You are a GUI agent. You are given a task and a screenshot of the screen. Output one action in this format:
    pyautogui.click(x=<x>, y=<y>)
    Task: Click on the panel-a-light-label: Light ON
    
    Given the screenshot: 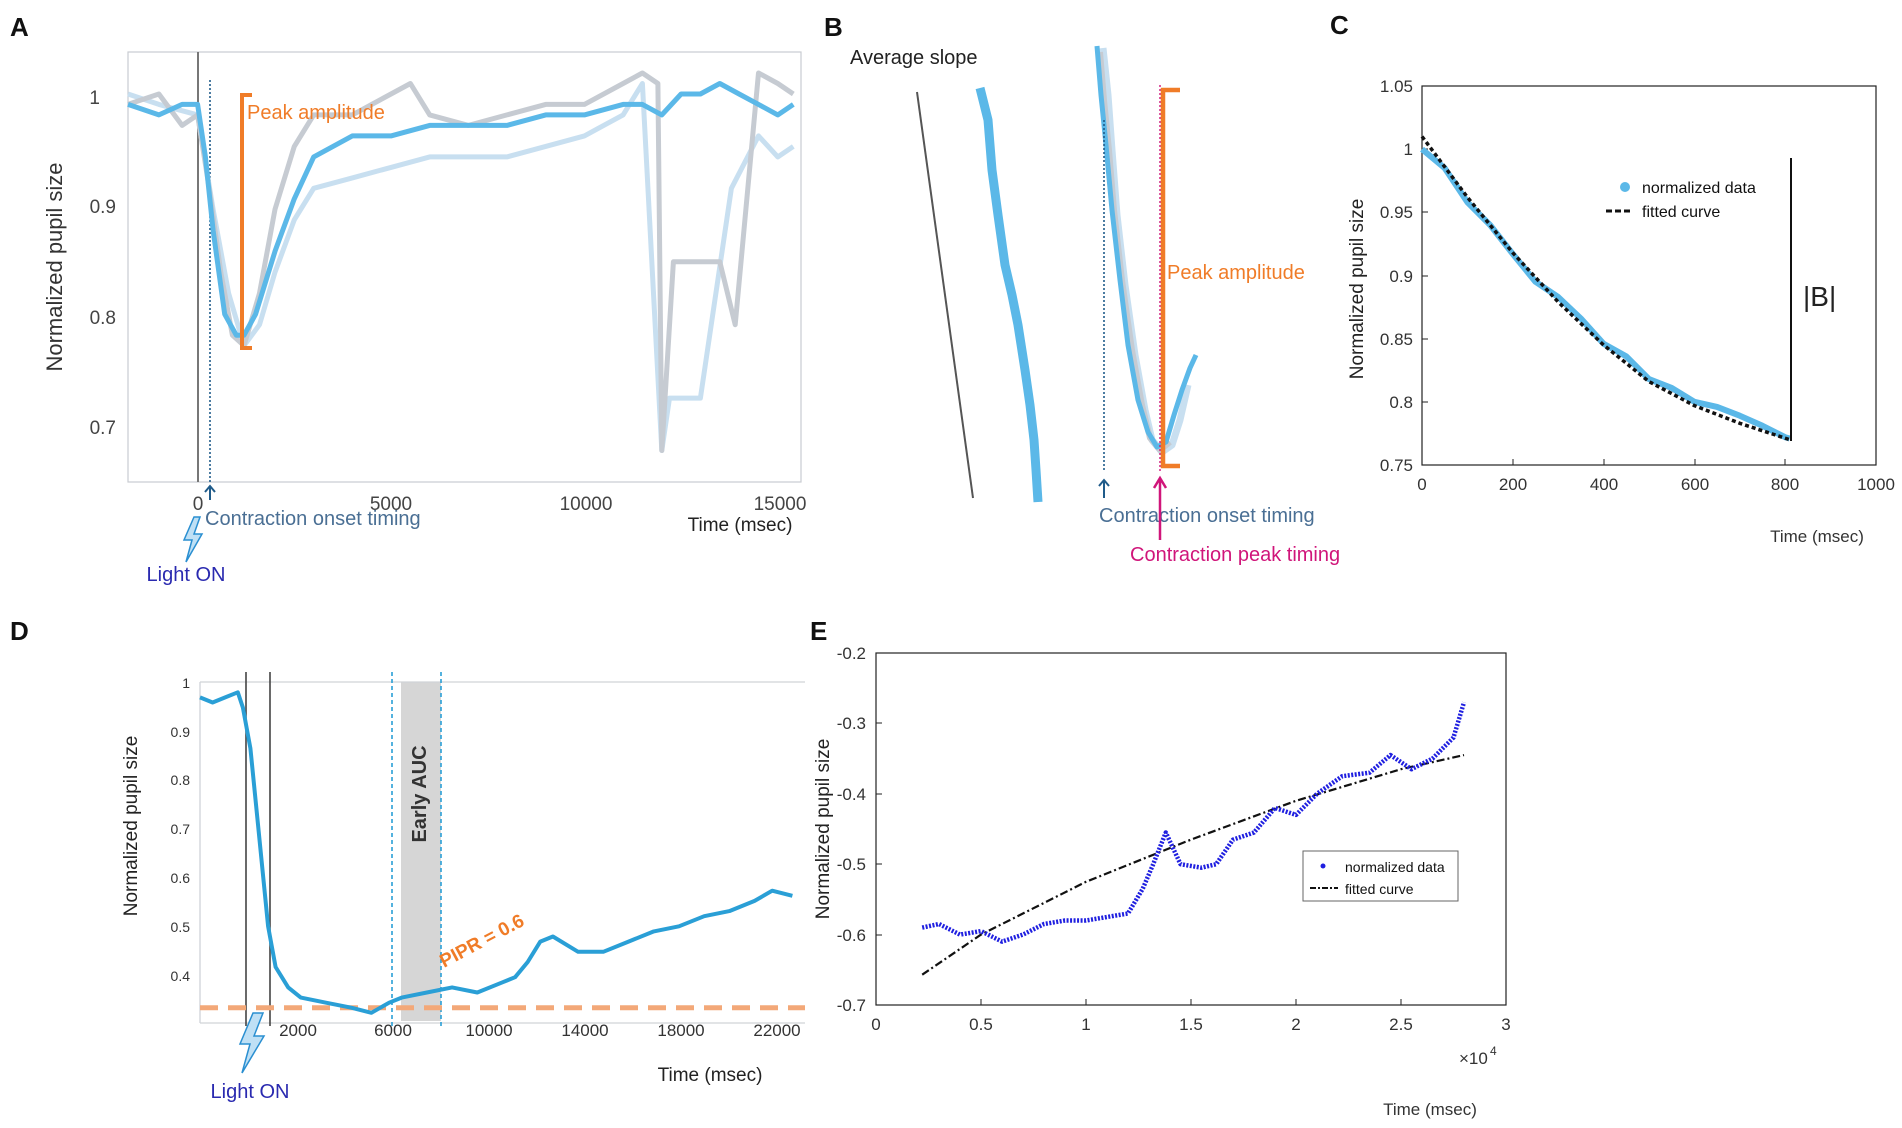 What is the action you would take?
    pyautogui.click(x=186, y=575)
    